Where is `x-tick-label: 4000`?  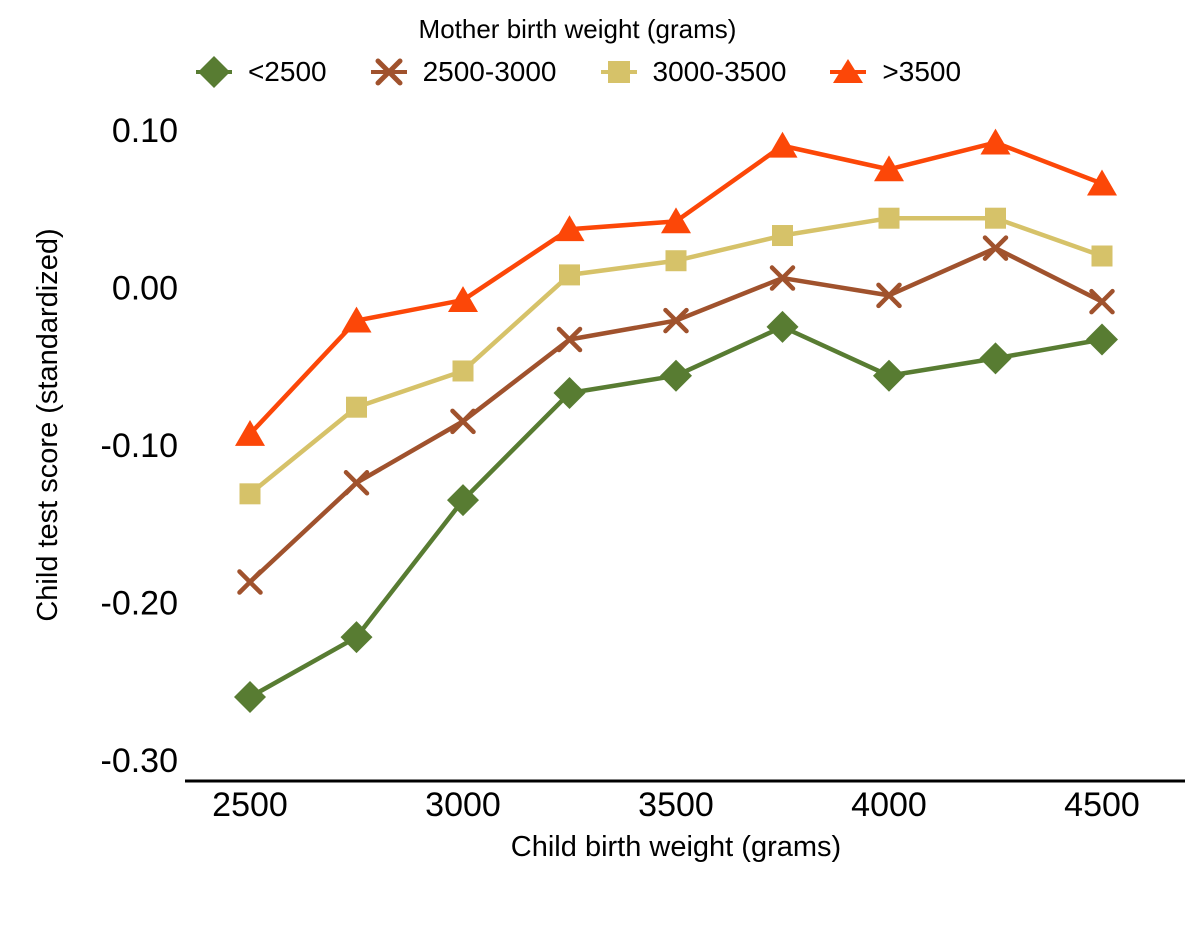 x-tick-label: 4000 is located at coordinates (889, 805).